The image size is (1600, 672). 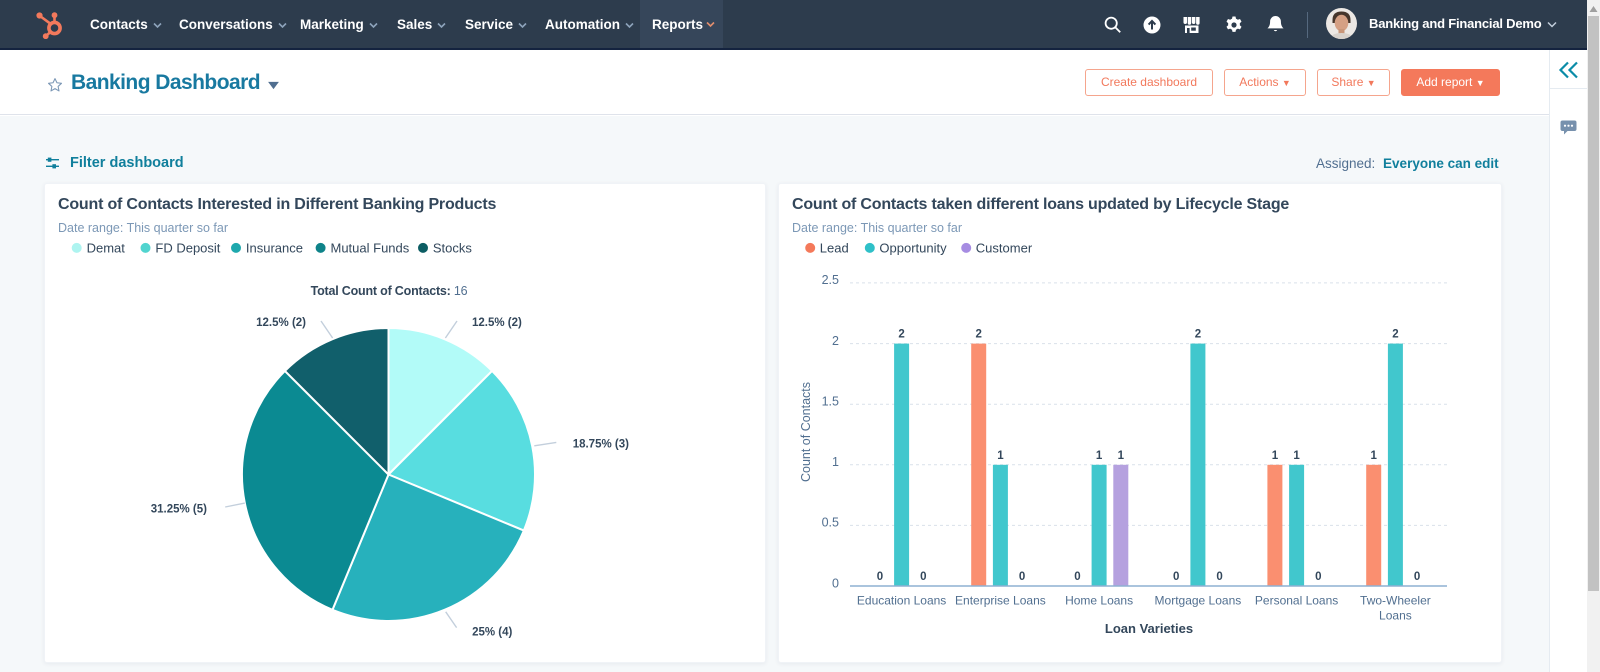 I want to click on svg-text: 0.5, so click(x=830, y=523).